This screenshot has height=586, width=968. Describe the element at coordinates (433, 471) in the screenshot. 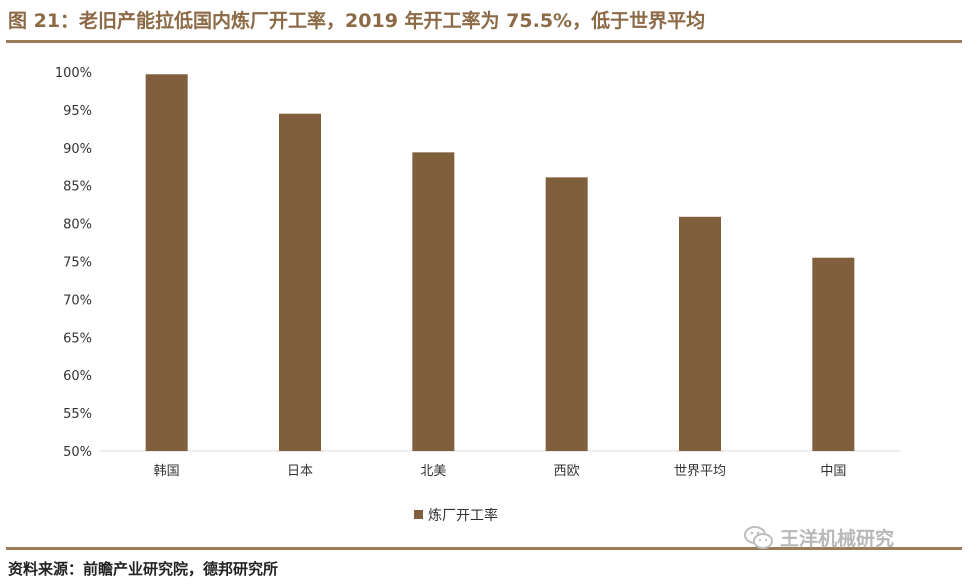

I see `x-tick-label: 北美` at that location.